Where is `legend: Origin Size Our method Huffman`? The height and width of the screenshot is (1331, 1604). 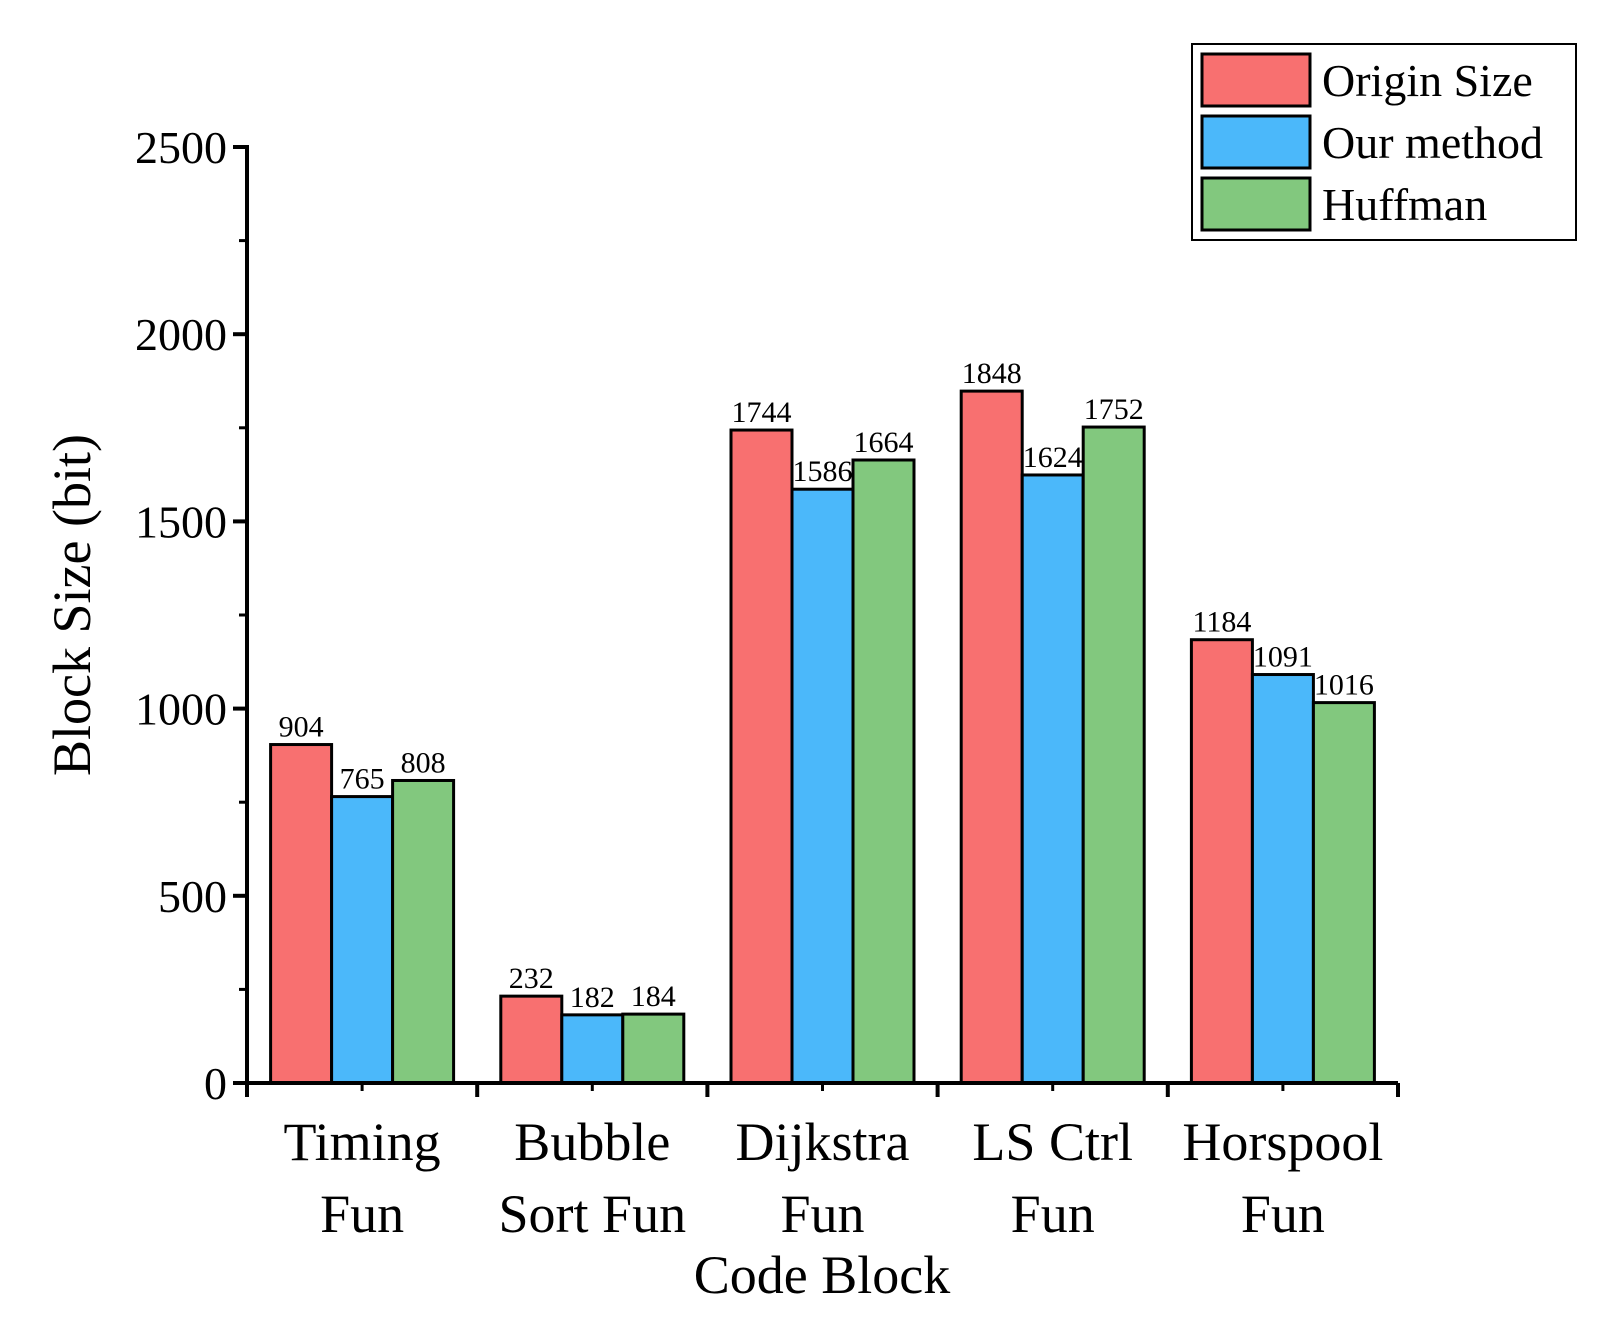 legend: Origin Size Our method Huffman is located at coordinates (1384, 142).